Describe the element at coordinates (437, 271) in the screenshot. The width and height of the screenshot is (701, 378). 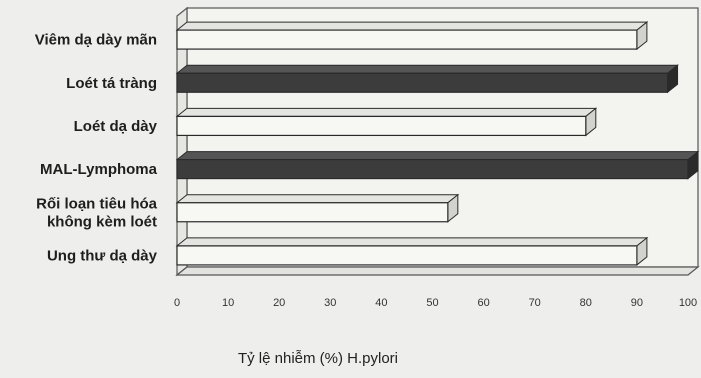
I see `floor` at that location.